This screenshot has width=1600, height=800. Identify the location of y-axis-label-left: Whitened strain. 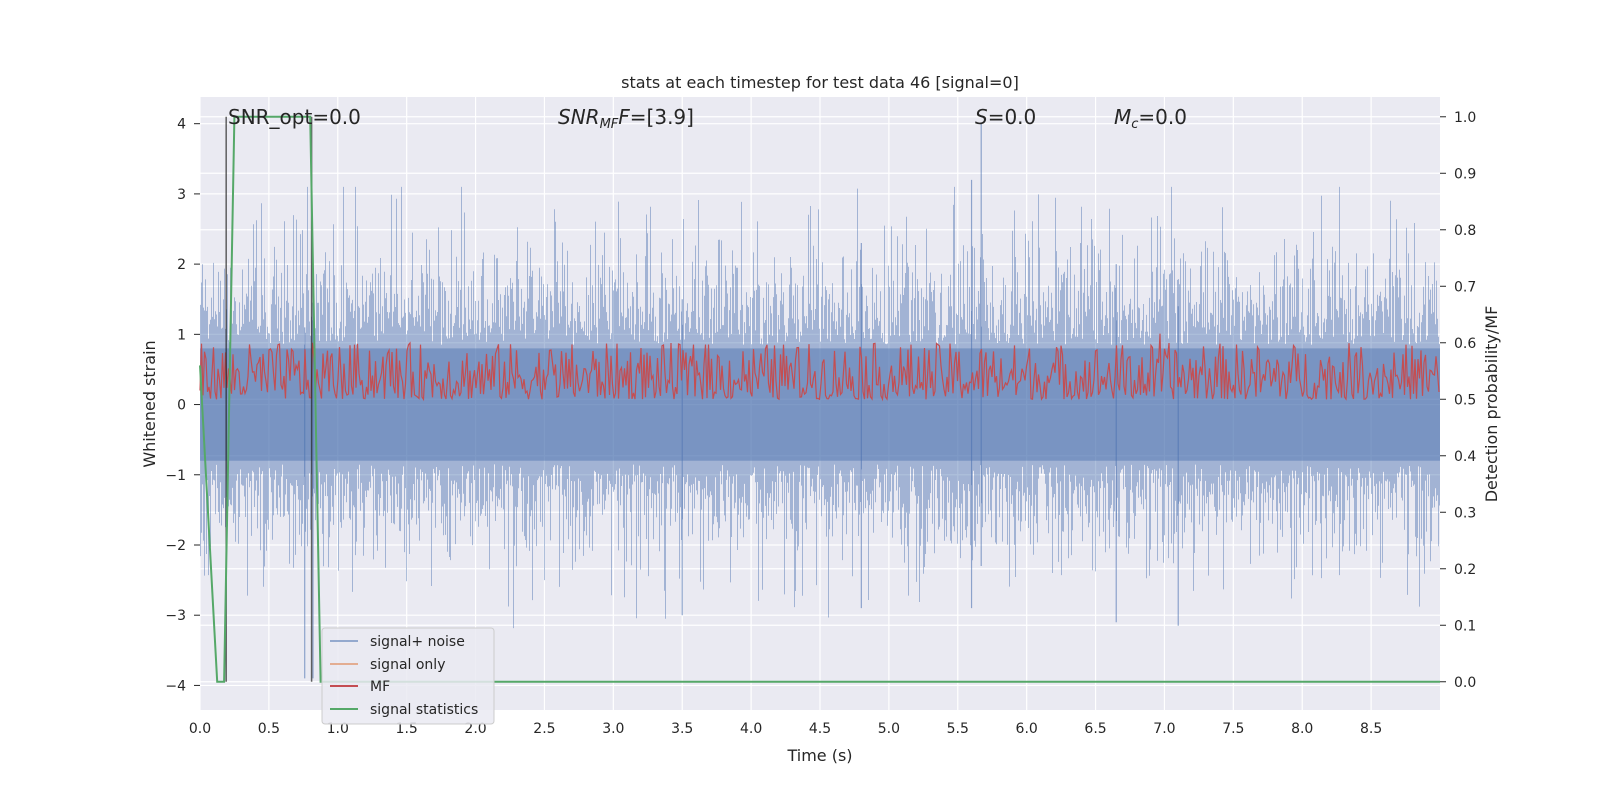
(149, 403).